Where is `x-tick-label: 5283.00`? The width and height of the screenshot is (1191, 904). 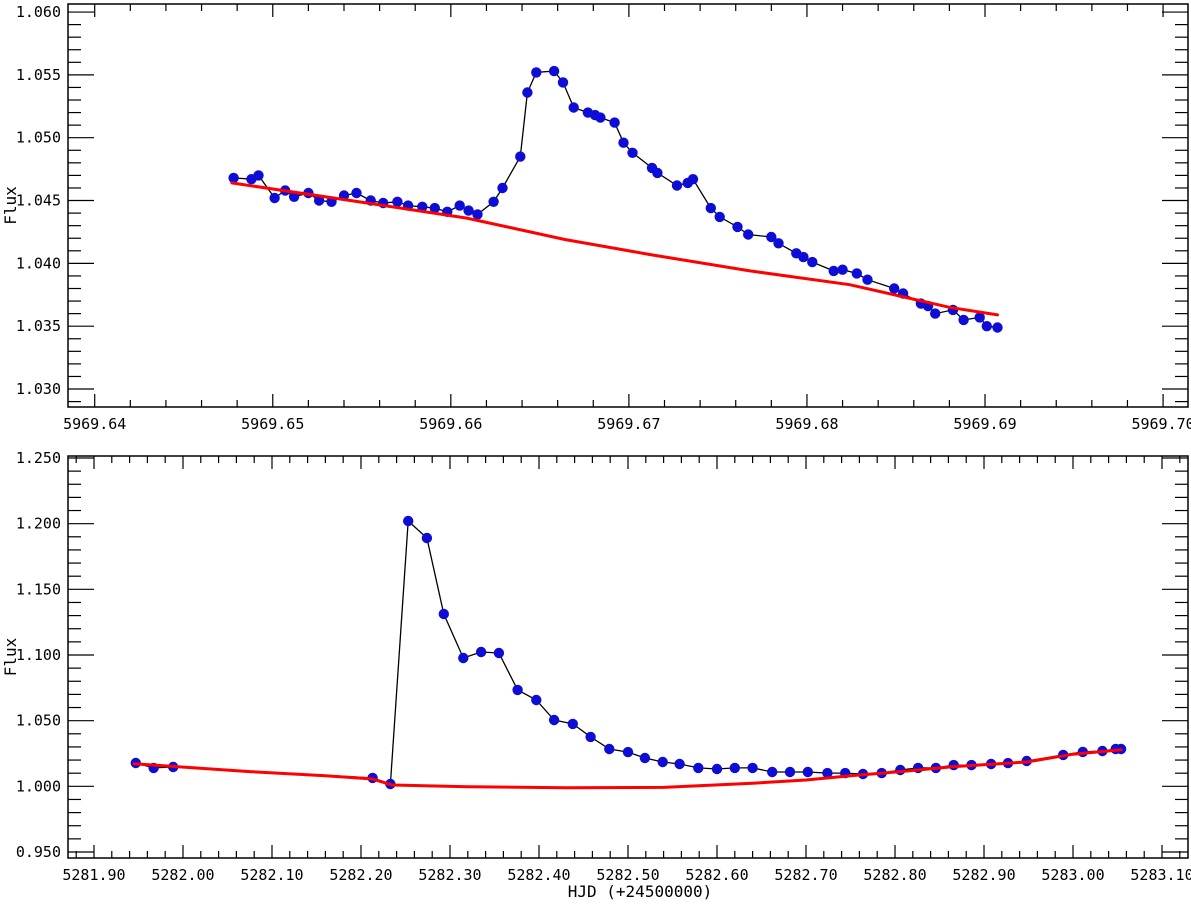 x-tick-label: 5283.00 is located at coordinates (1072, 875).